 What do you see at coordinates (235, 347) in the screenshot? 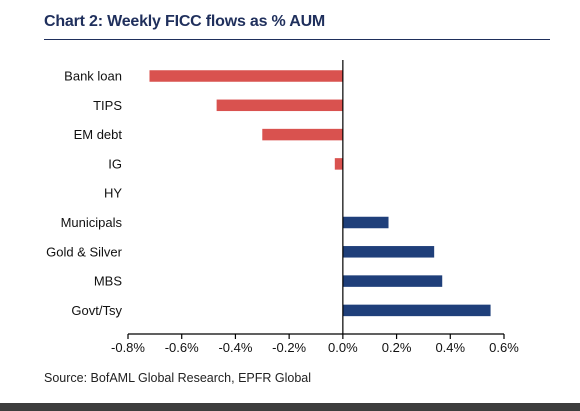
I see `x-tick-label: -0.4%` at bounding box center [235, 347].